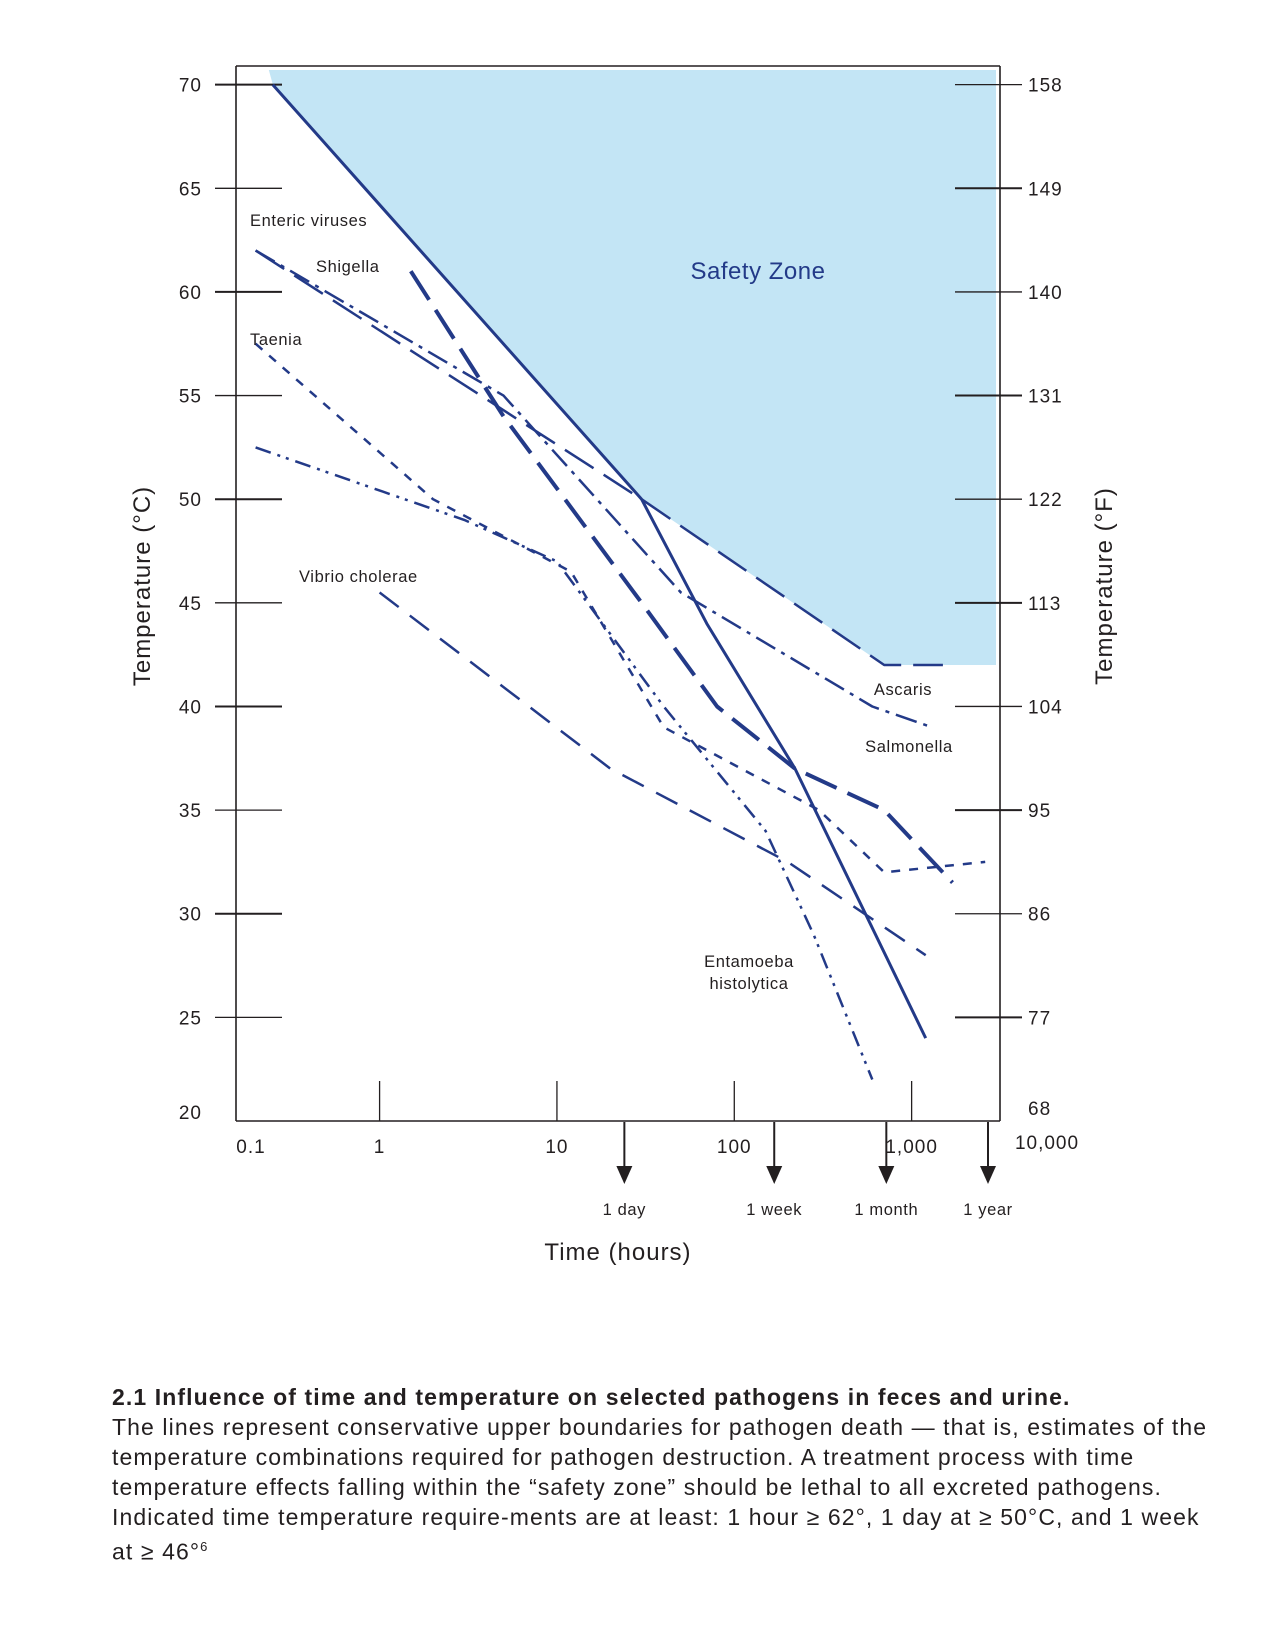  I want to click on y-tick-label-left-50: 50, so click(190, 500).